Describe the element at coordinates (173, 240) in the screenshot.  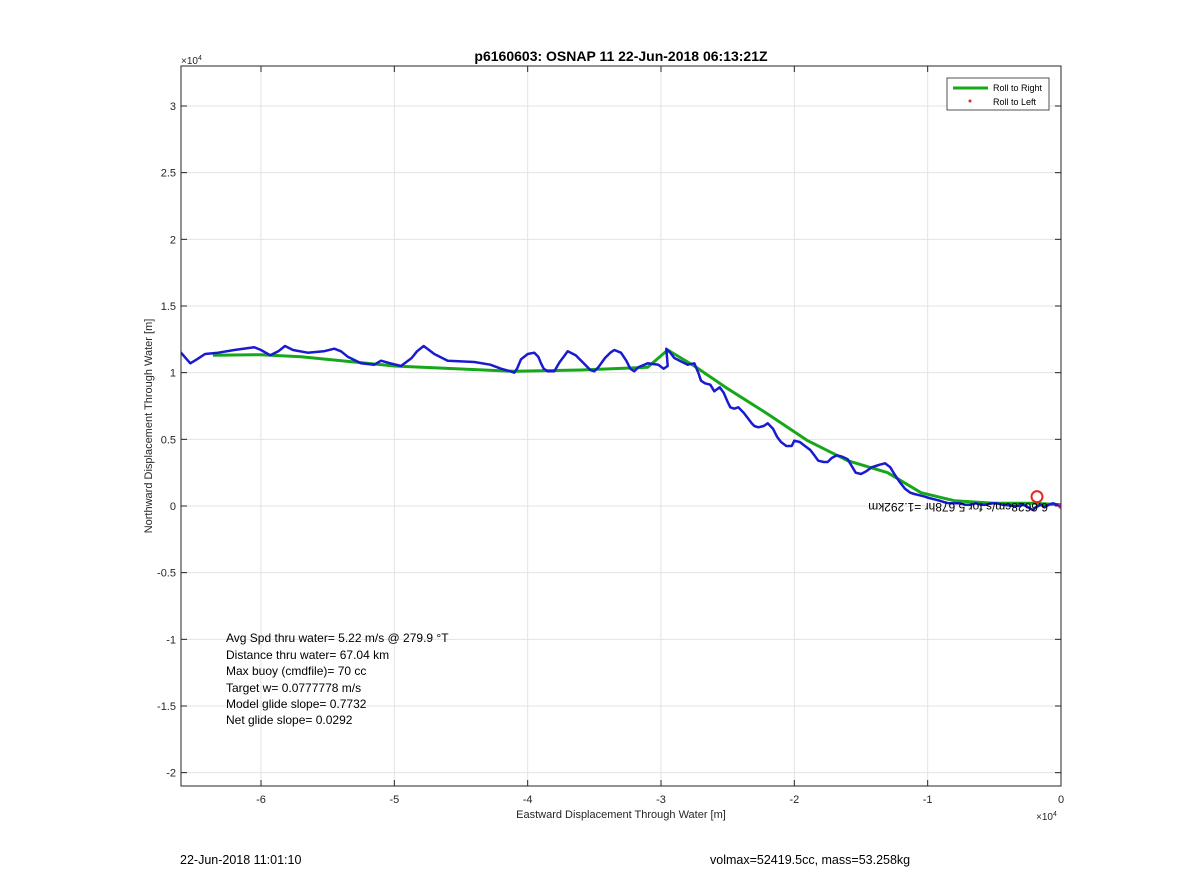
I see `y-tick-label: 2` at that location.